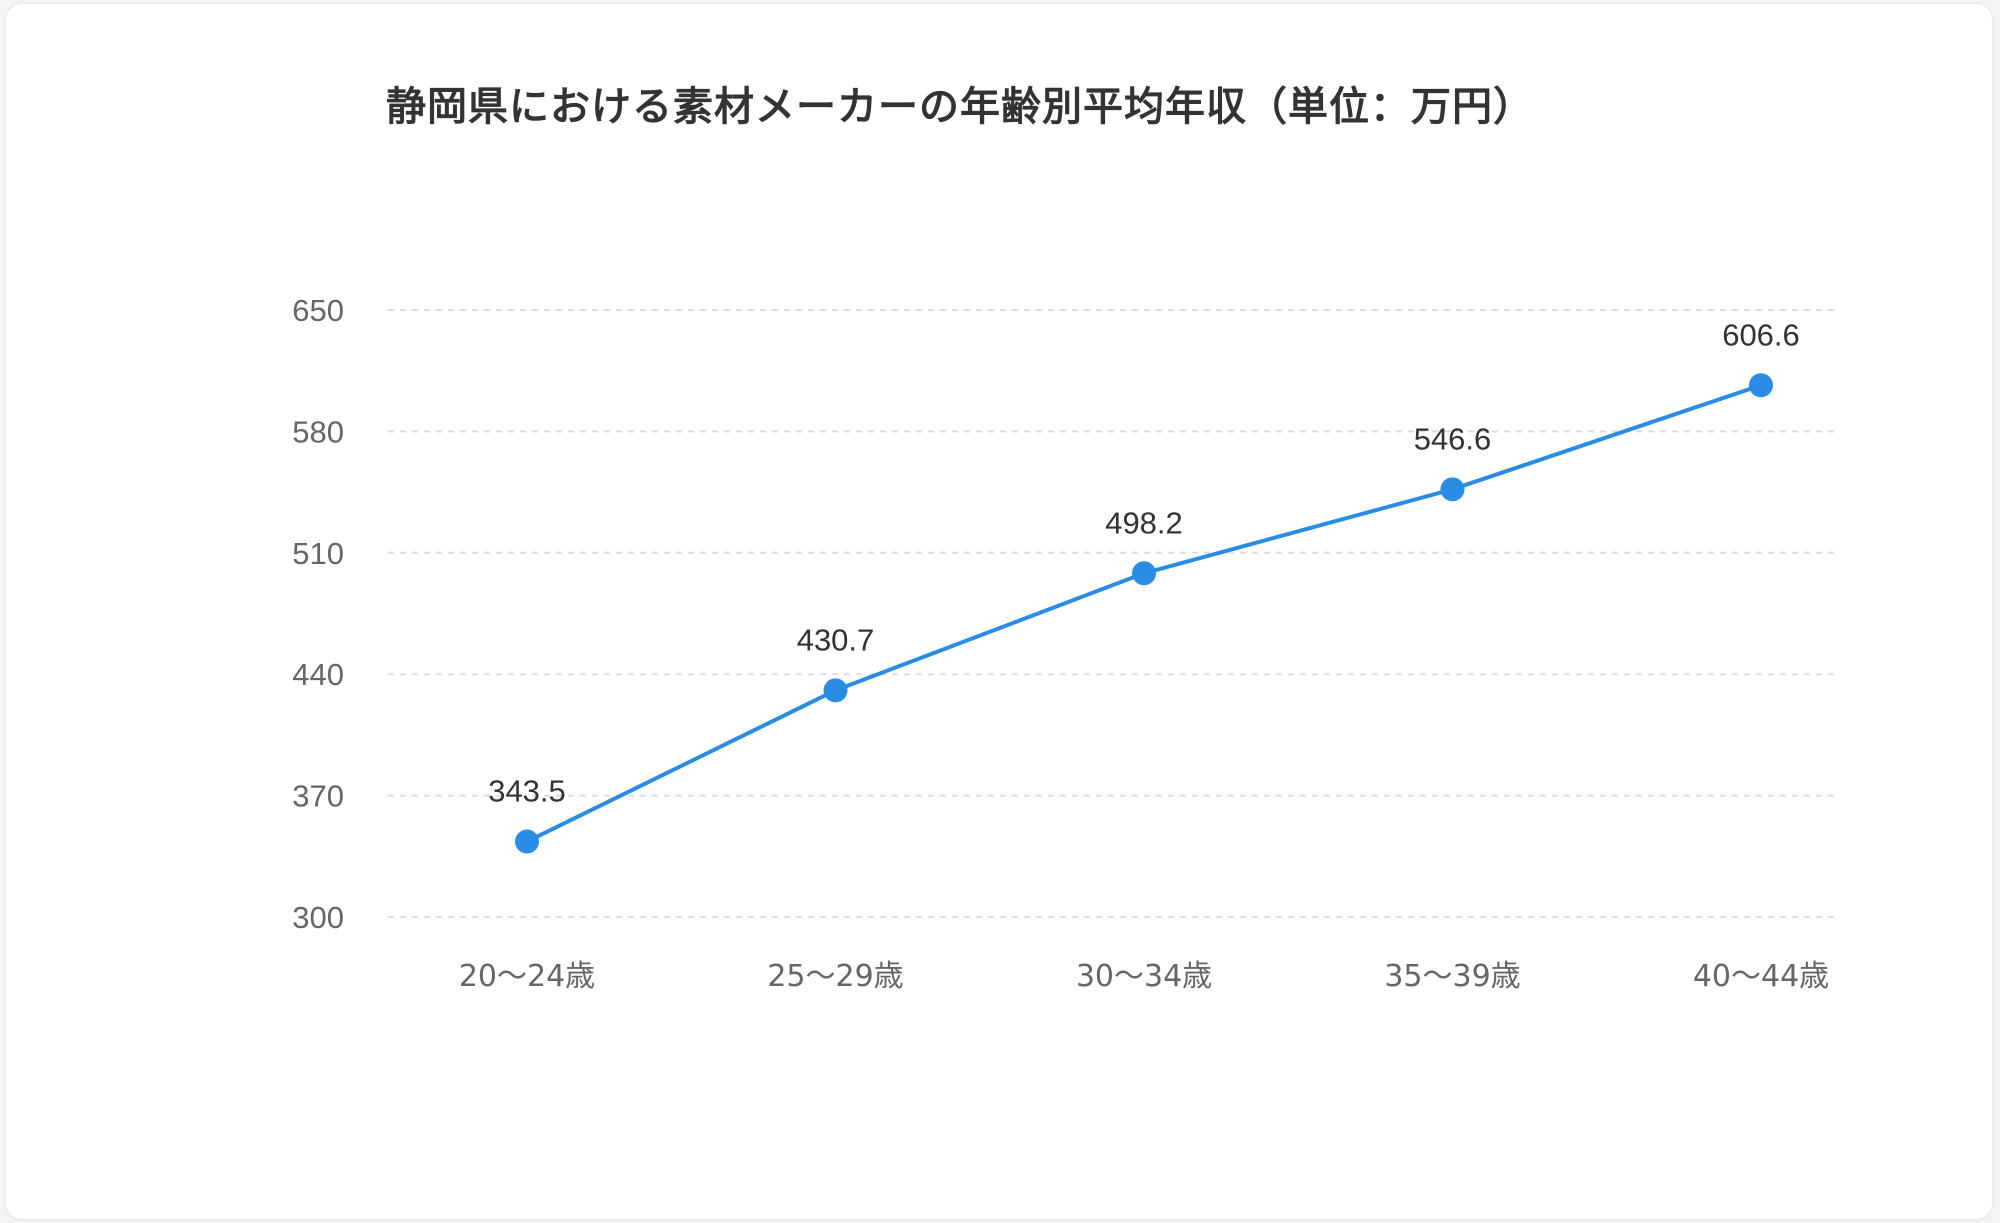  Describe the element at coordinates (318, 553) in the screenshot. I see `y-tick-label: 510` at that location.